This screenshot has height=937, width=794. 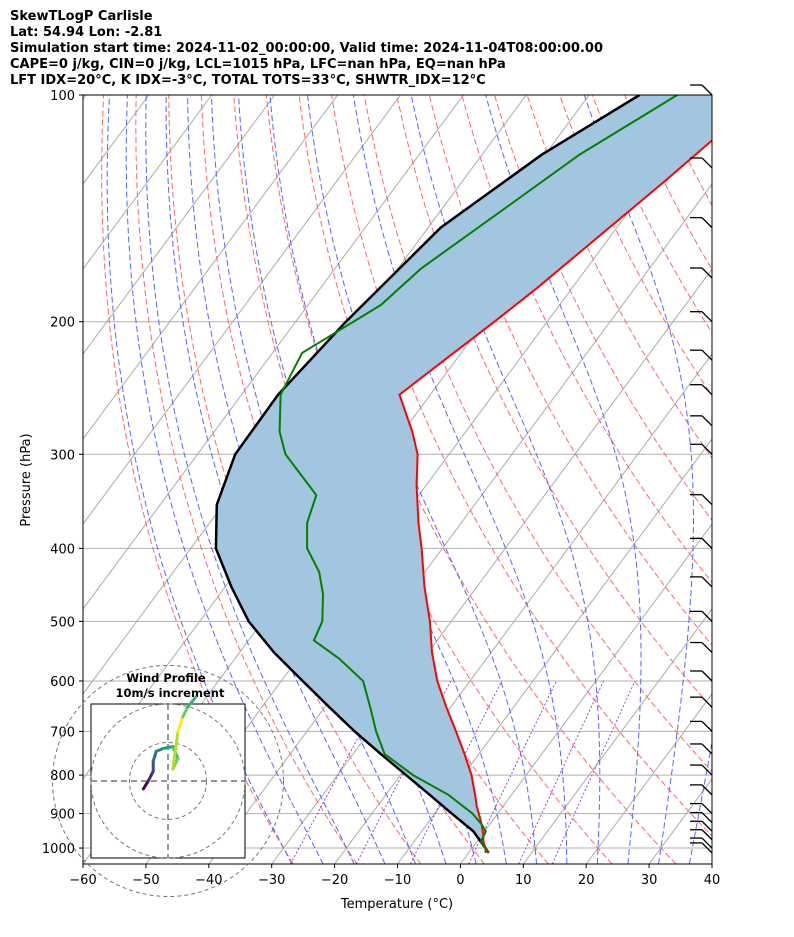 I want to click on wind-profile-inset: Wind Profile 10m/s increment, so click(x=168, y=781).